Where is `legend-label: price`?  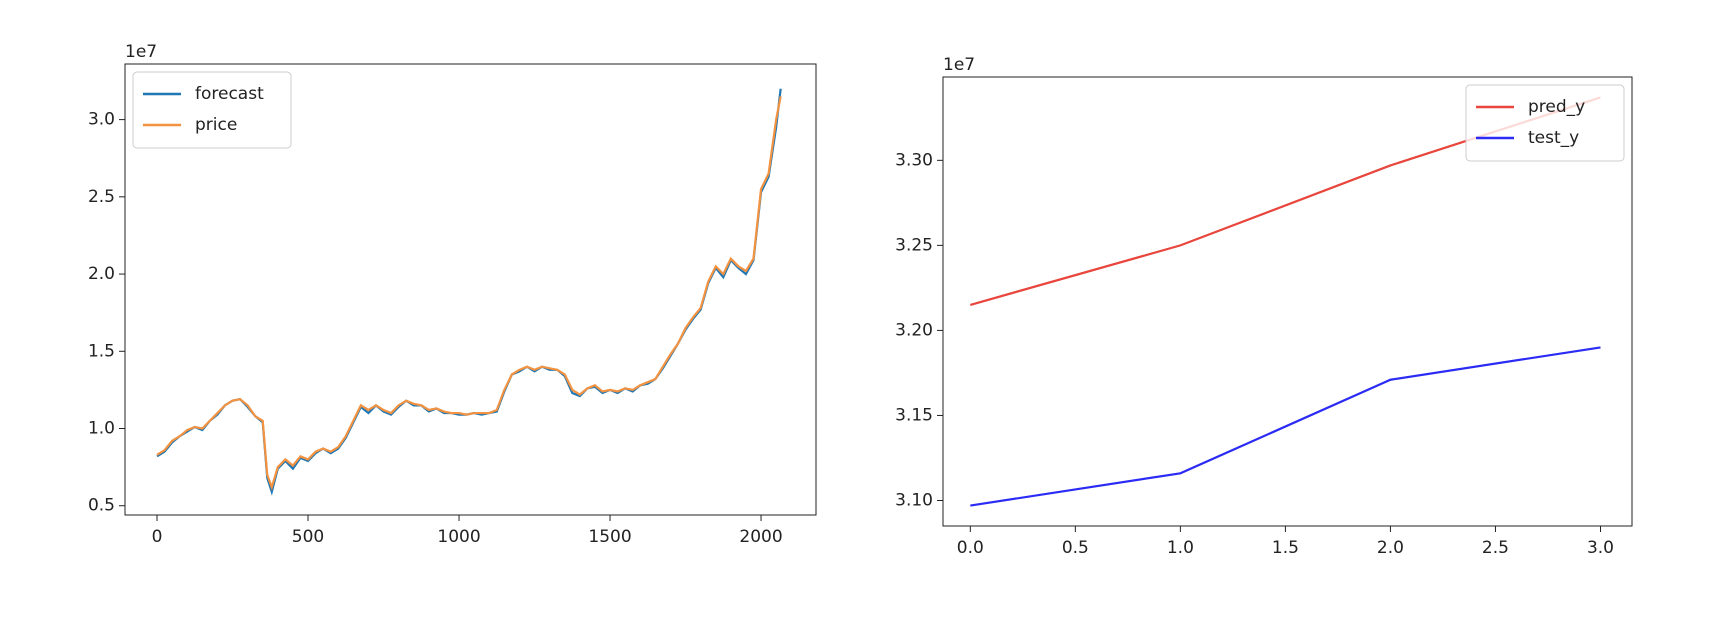
legend-label: price is located at coordinates (216, 125).